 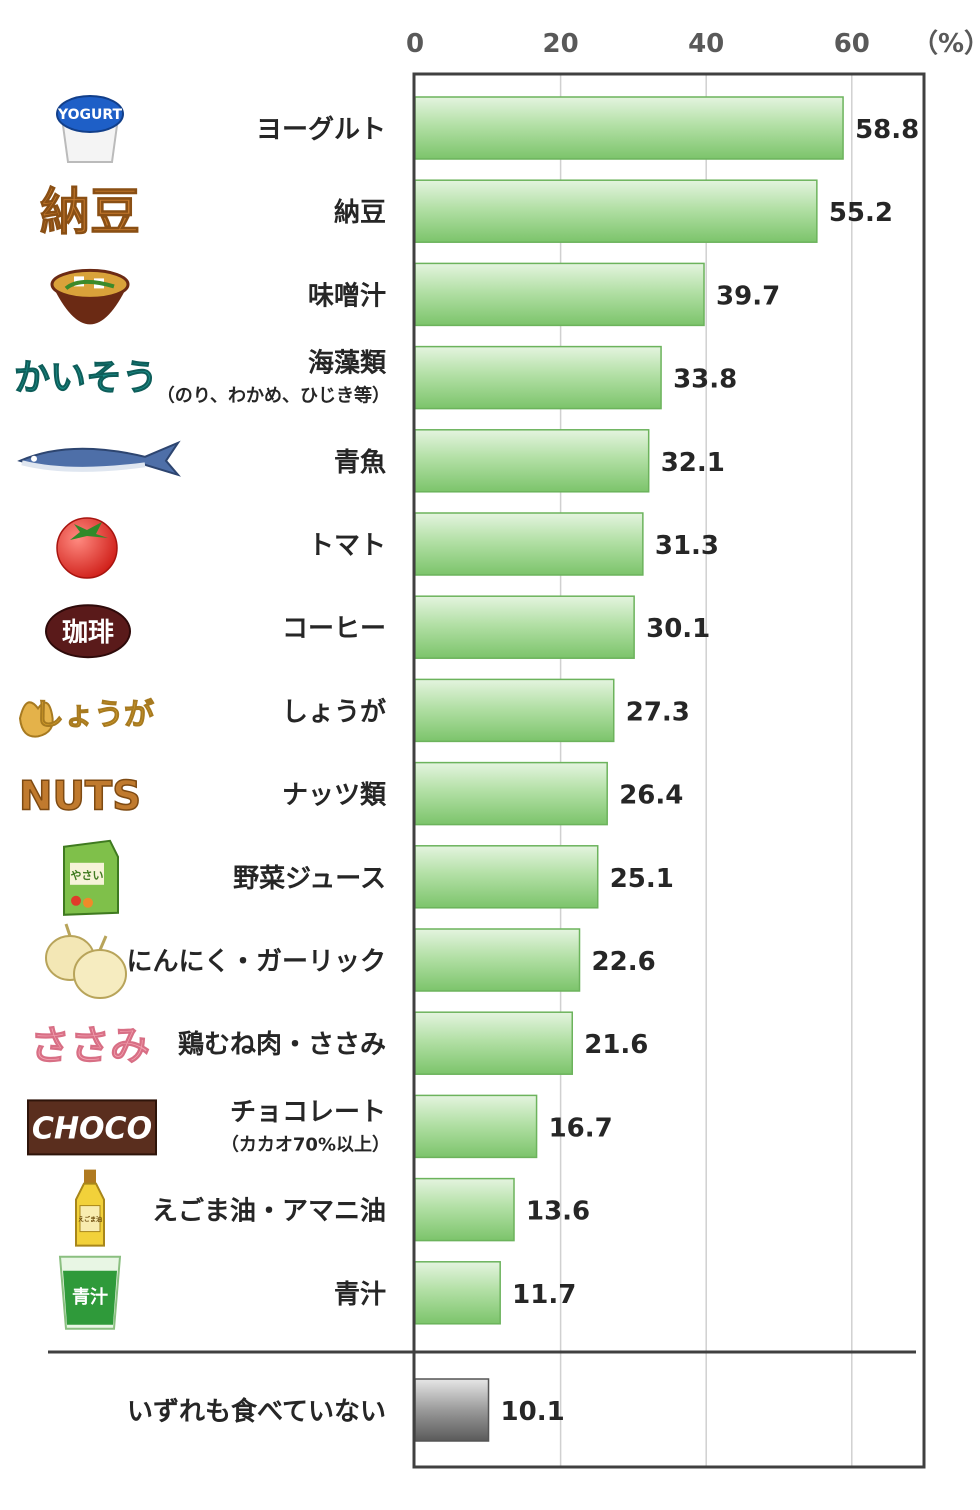 What do you see at coordinates (334, 629) in the screenshot?
I see `category-label: コーヒー` at bounding box center [334, 629].